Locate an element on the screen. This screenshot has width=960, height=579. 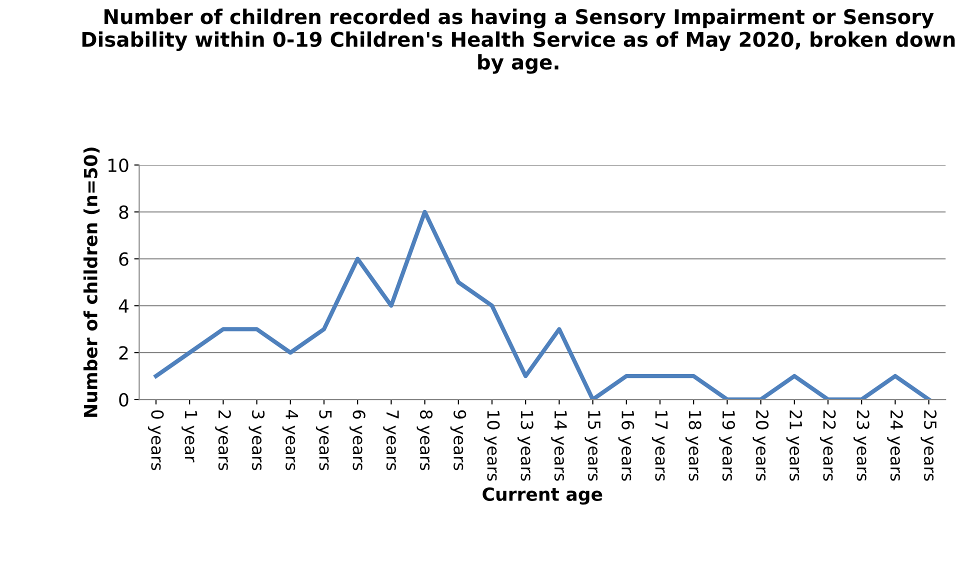
x-tick-label: 23 years is located at coordinates (862, 445).